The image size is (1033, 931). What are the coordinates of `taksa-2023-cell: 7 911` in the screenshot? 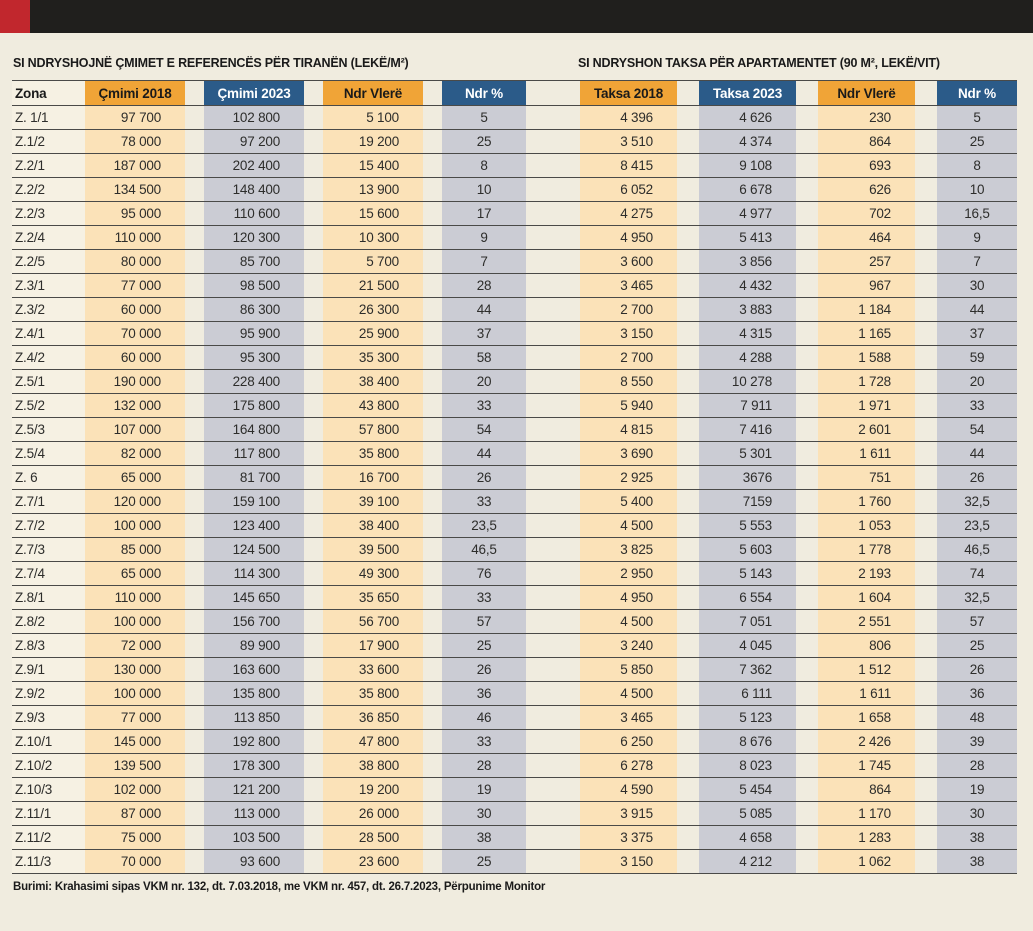 It's located at (747, 405).